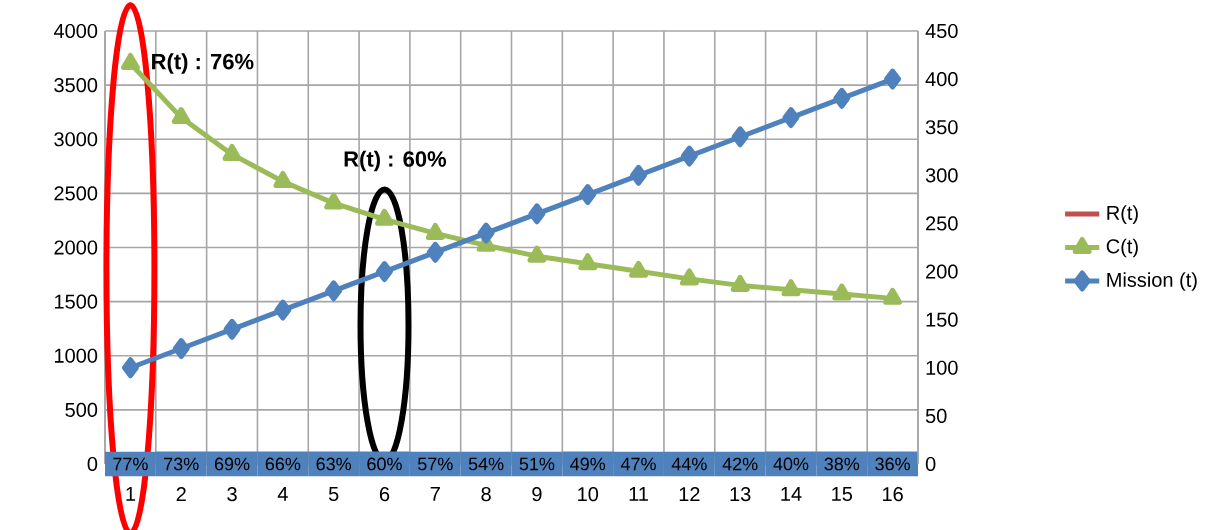  What do you see at coordinates (384, 464) in the screenshot?
I see `text: 60%` at bounding box center [384, 464].